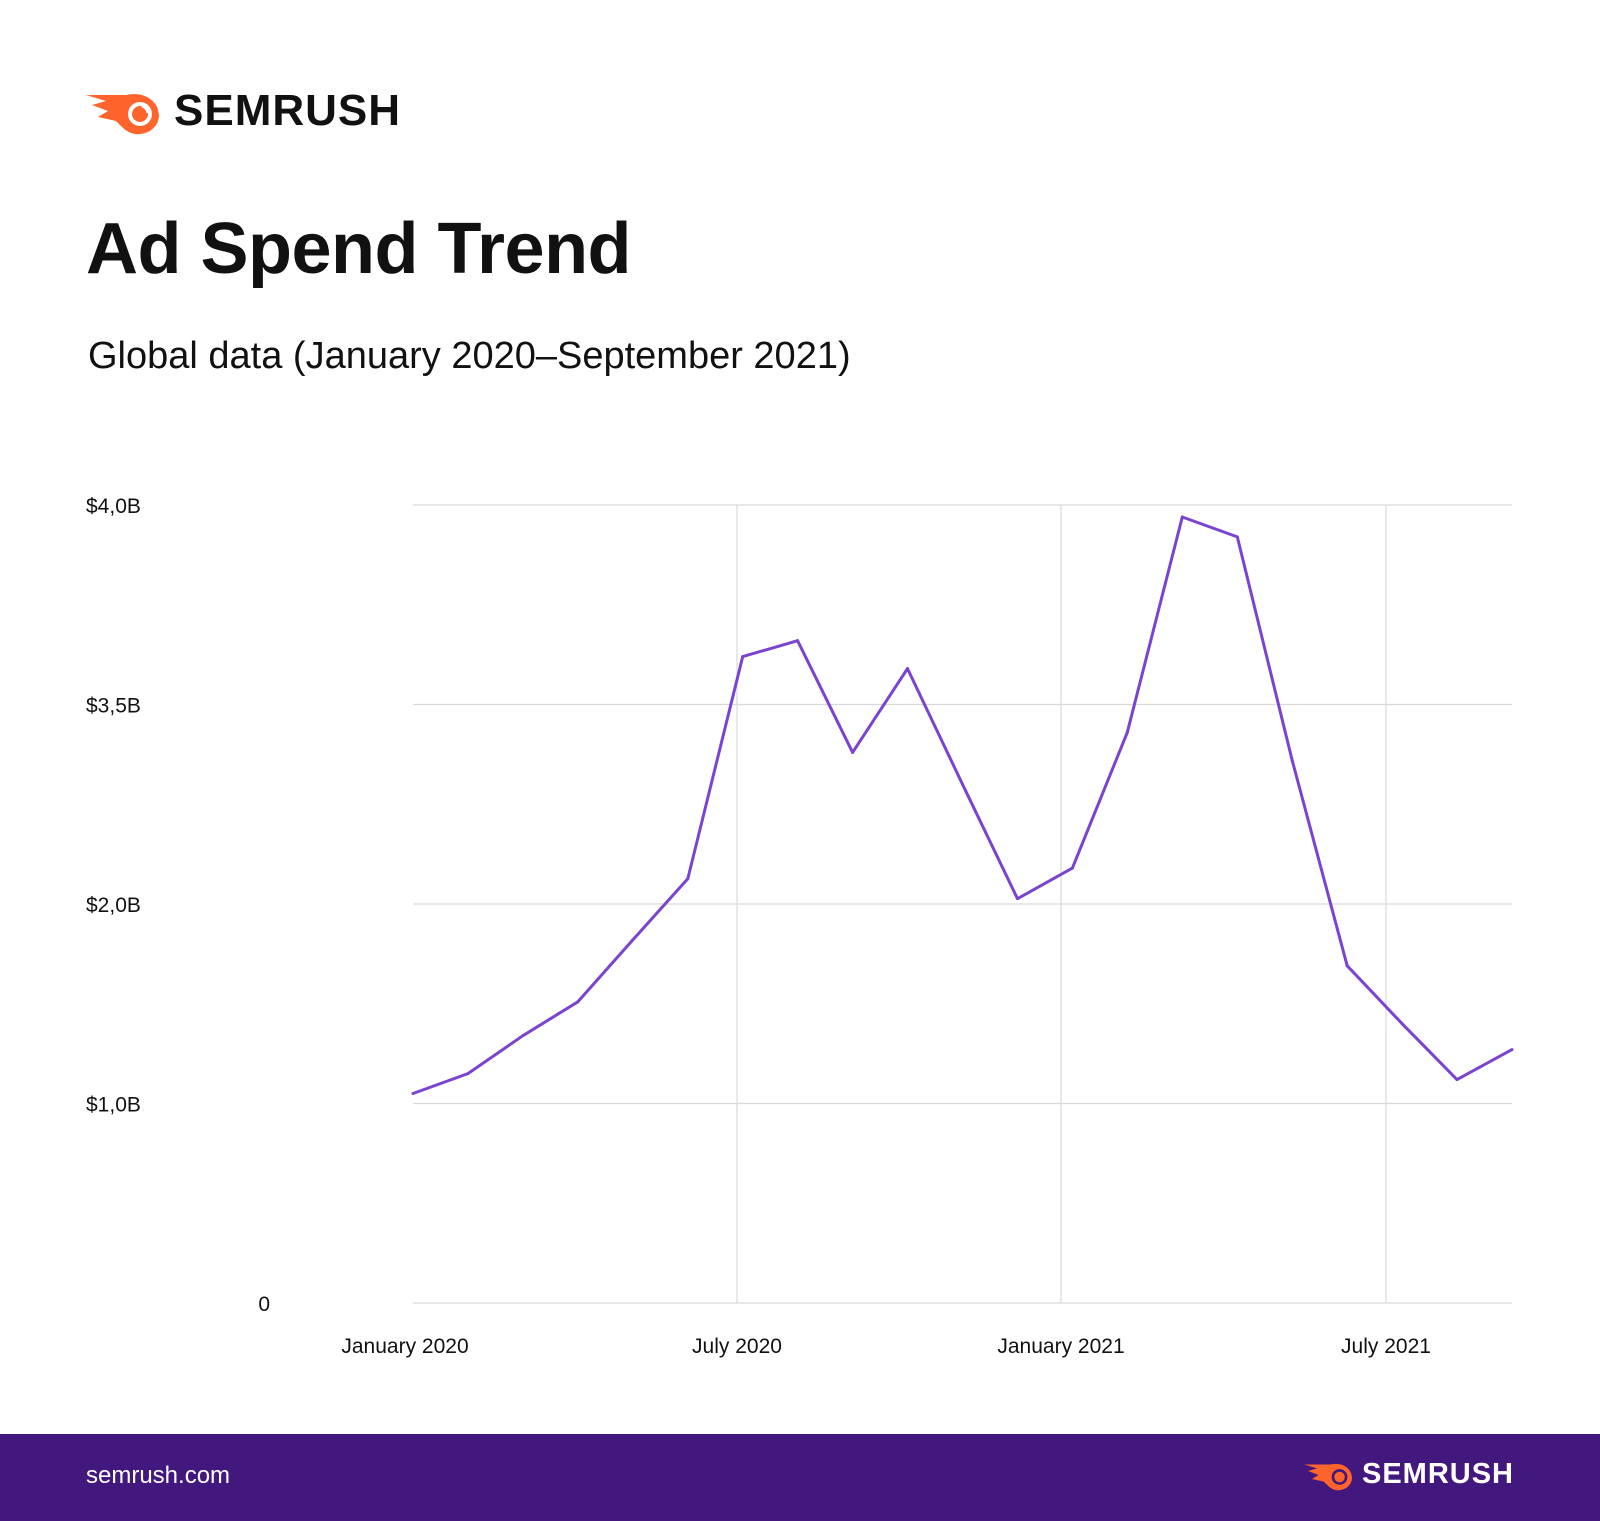 This screenshot has width=1600, height=1521. Describe the element at coordinates (113, 706) in the screenshot. I see `y-tick-label: $3,5B` at that location.